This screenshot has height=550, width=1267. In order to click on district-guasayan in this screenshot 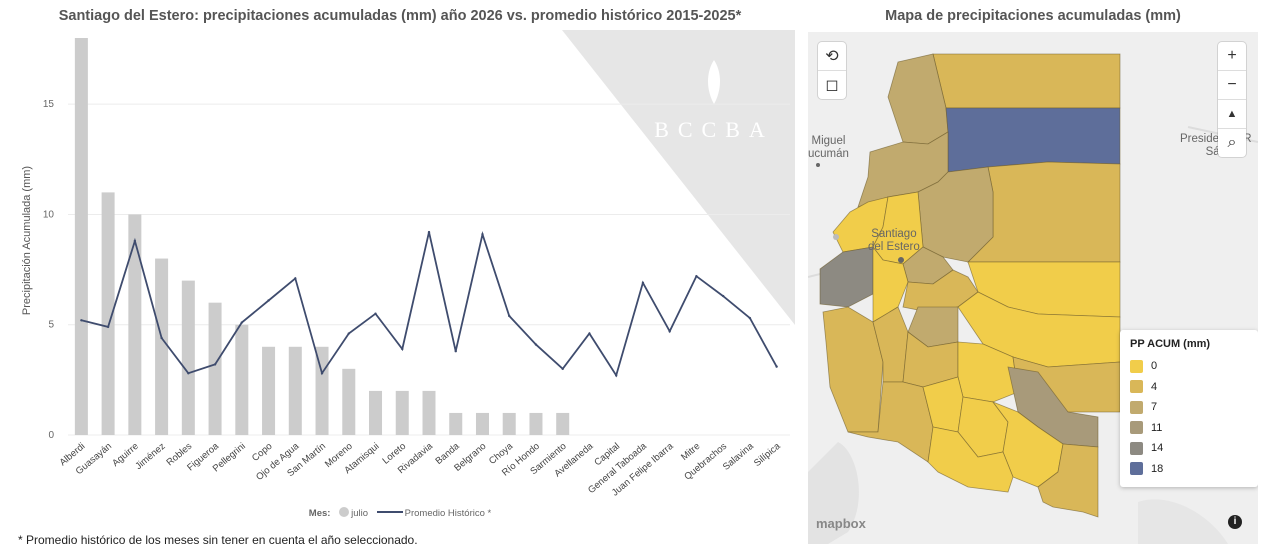, I will do `click(846, 277)`.